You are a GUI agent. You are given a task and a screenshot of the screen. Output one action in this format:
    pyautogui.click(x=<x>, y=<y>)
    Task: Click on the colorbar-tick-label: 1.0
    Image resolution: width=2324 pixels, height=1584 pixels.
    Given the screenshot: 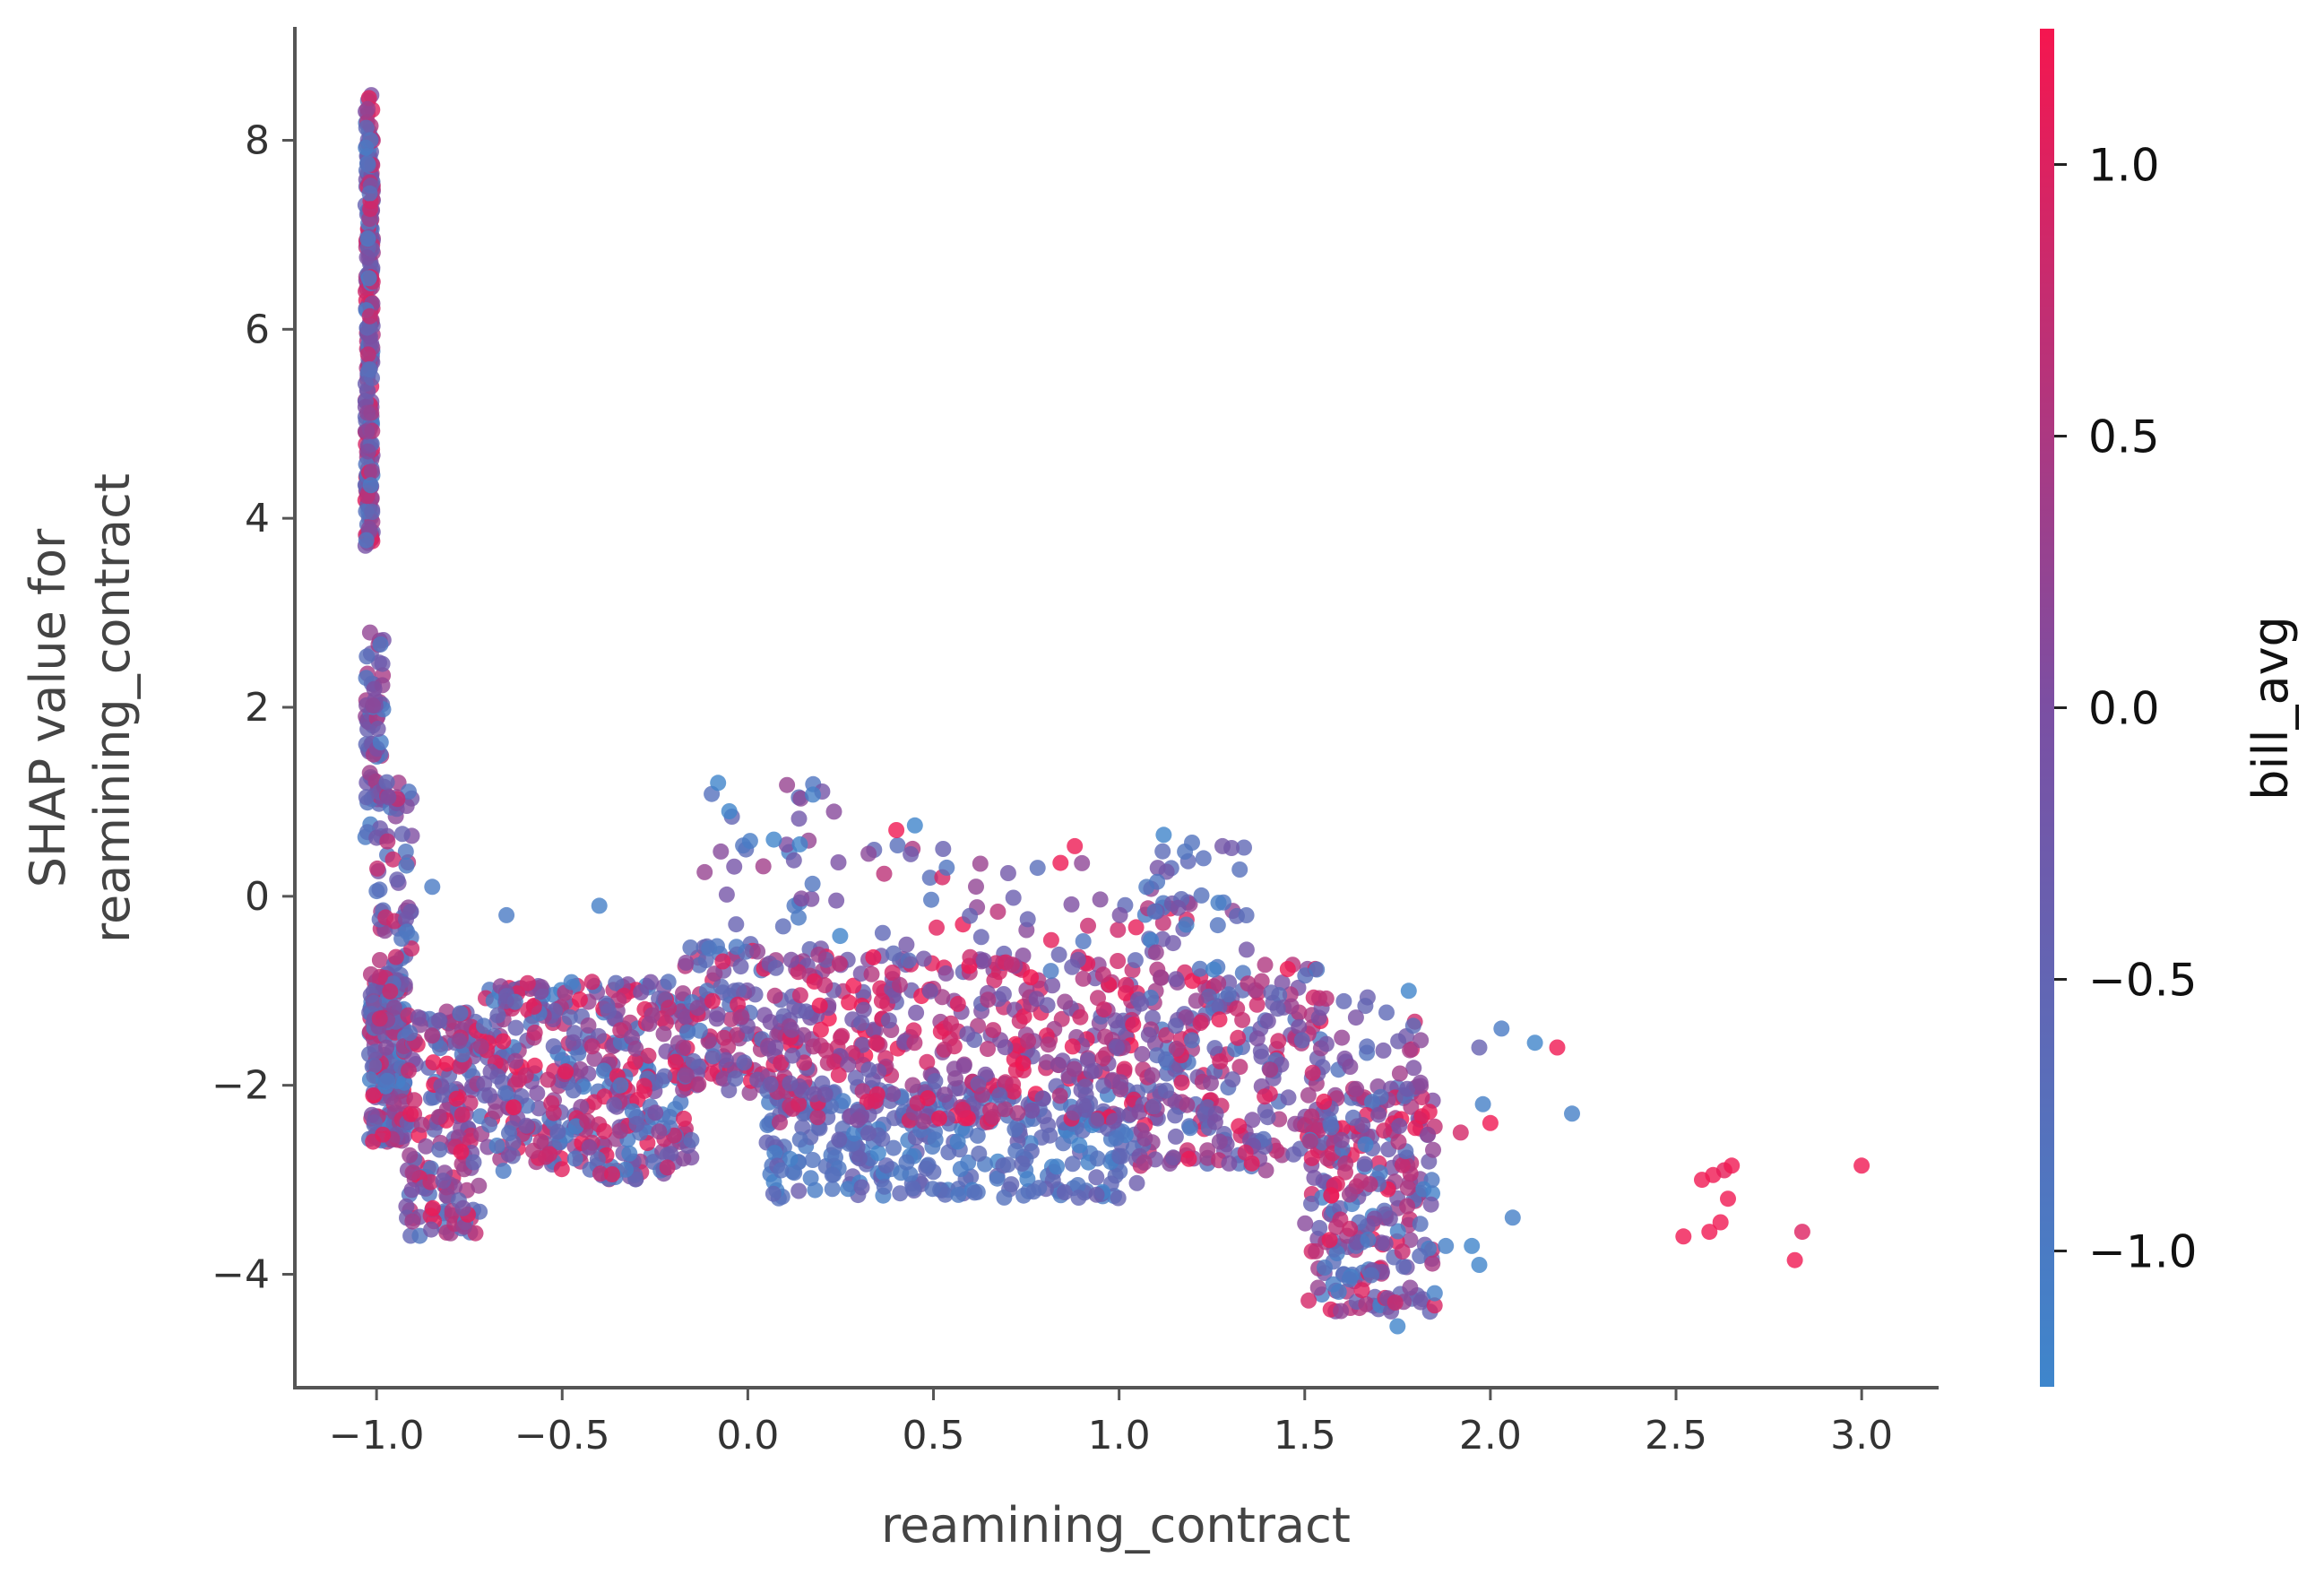 What is the action you would take?
    pyautogui.click(x=2124, y=166)
    